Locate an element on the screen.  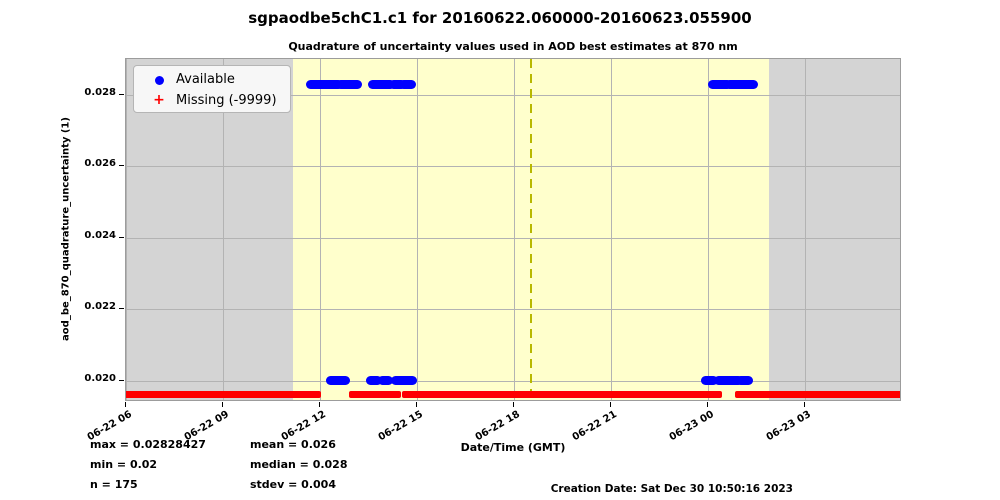
x-tick-label: 06-22 18 is located at coordinates (497, 426).